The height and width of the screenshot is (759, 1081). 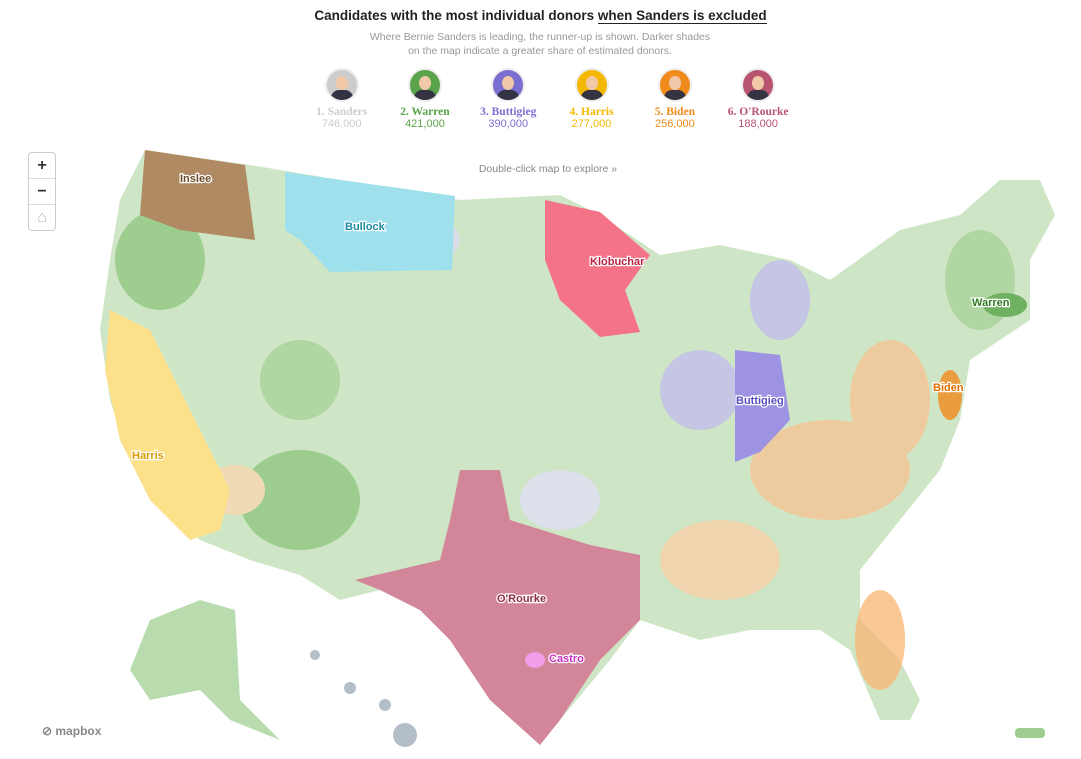 I want to click on region-california-harris, so click(x=167, y=425).